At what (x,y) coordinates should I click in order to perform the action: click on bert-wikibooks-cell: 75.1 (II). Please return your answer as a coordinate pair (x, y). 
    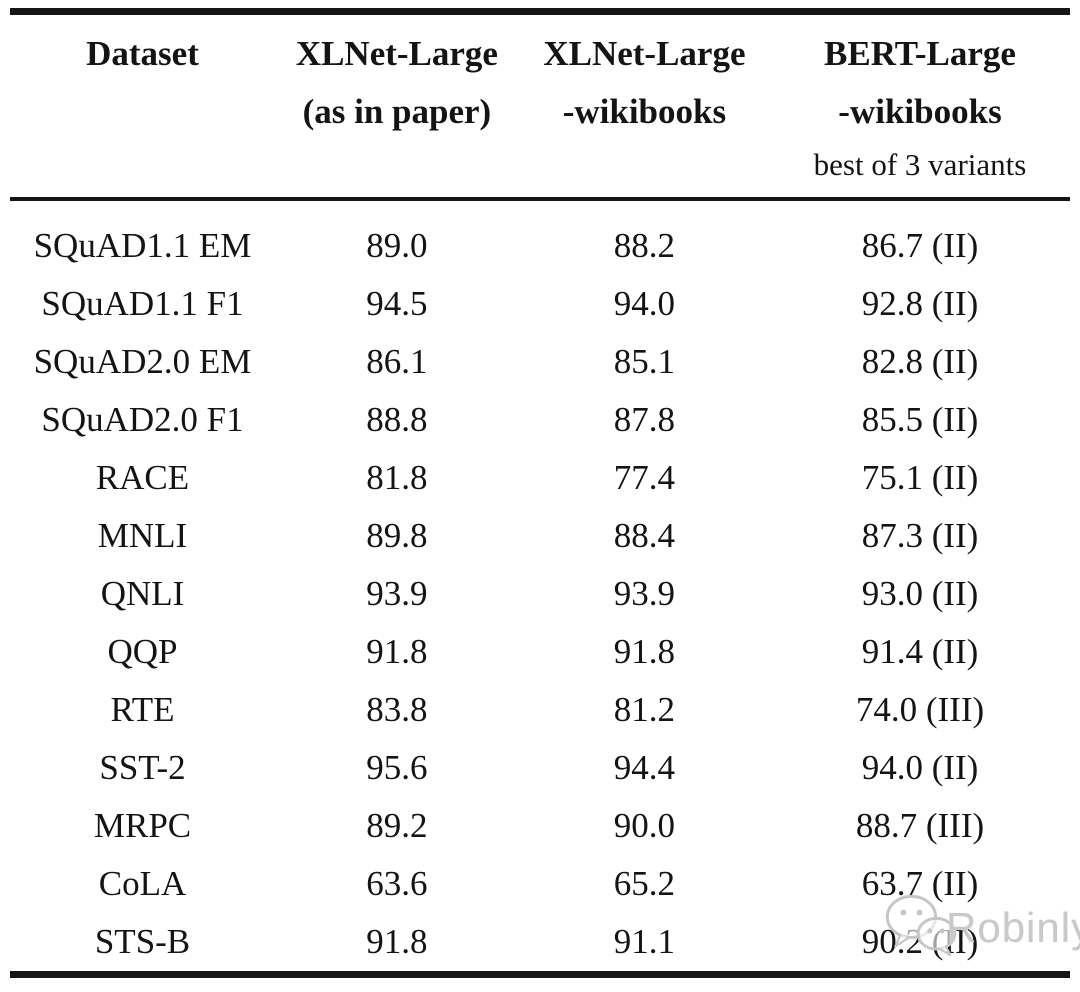
    Looking at the image, I should click on (920, 477).